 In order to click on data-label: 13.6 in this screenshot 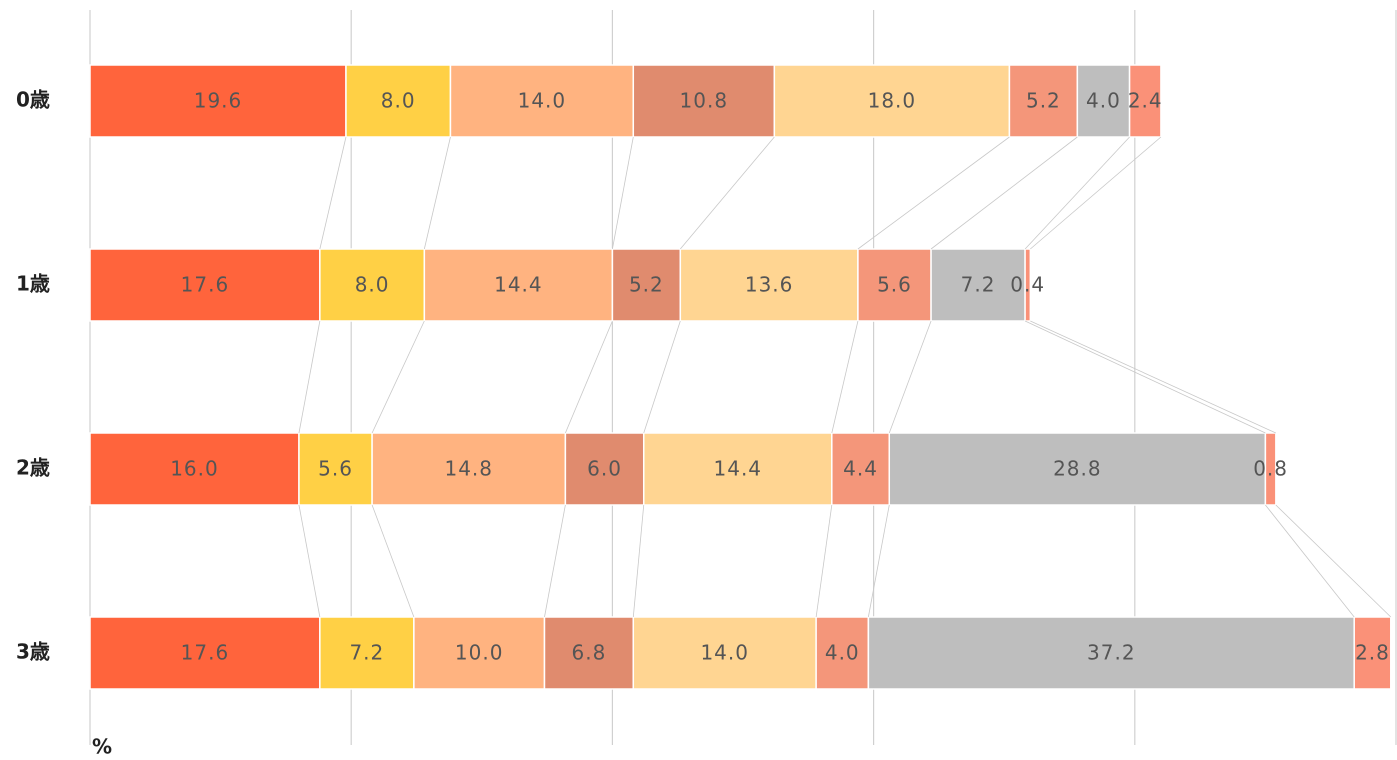, I will do `click(769, 285)`.